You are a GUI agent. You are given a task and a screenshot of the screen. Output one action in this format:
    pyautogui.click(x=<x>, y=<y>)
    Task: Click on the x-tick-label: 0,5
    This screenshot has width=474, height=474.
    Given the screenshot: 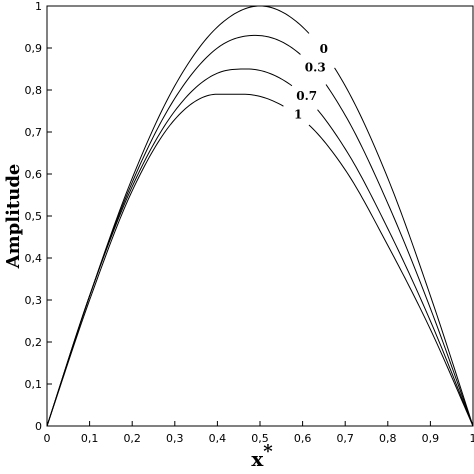 What is the action you would take?
    pyautogui.click(x=260, y=438)
    